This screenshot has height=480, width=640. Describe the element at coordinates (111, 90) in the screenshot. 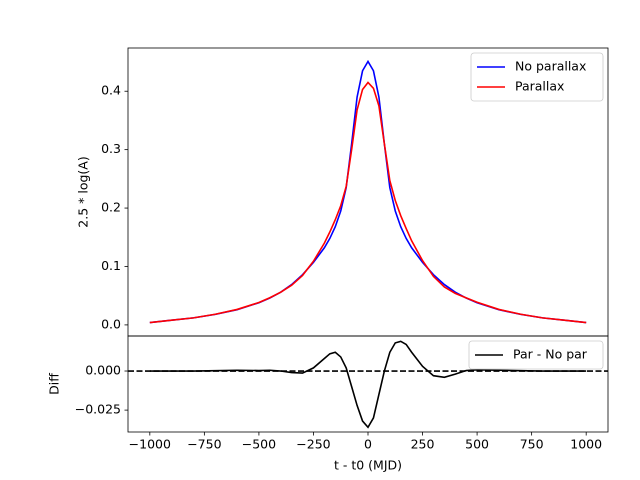

I see `y-tick-label: 0.4` at that location.